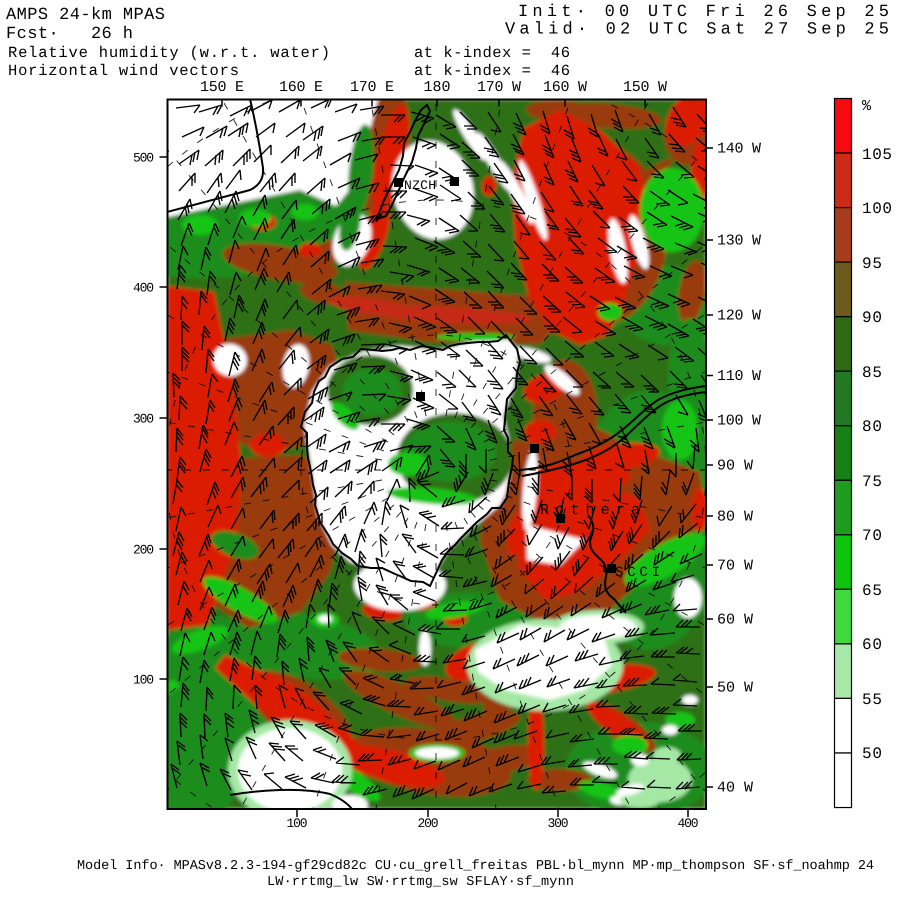 The width and height of the screenshot is (900, 900). Describe the element at coordinates (499, 87) in the screenshot. I see `svg-text: 170 W` at that location.